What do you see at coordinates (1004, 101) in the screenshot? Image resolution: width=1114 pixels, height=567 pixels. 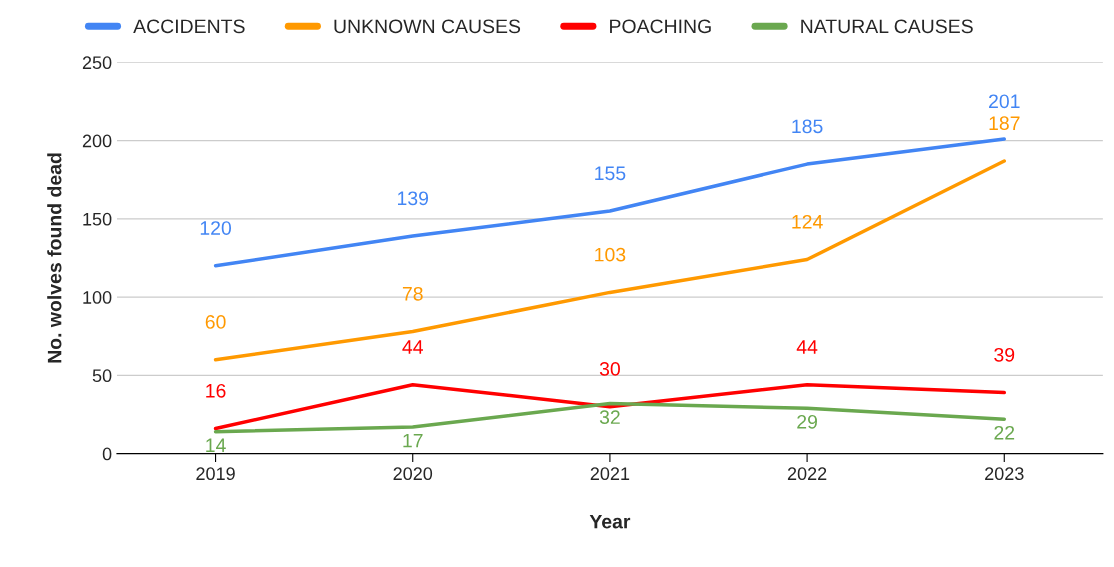 I see `data-label: 201` at bounding box center [1004, 101].